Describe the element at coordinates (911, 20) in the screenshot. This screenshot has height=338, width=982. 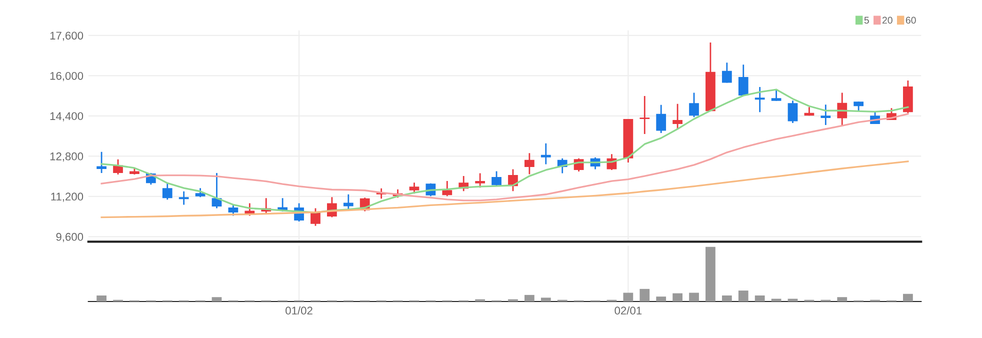
I see `legend-label: 60` at that location.